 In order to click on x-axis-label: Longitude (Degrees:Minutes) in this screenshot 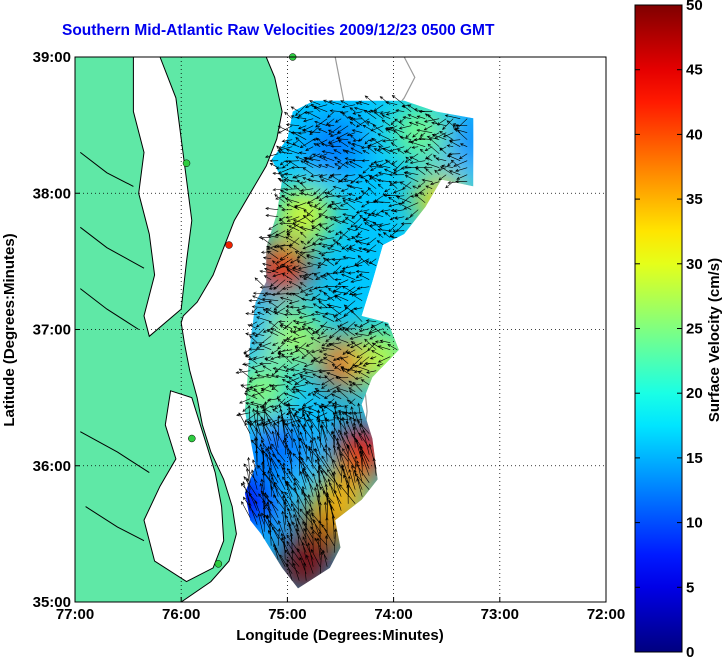, I will do `click(340, 635)`.